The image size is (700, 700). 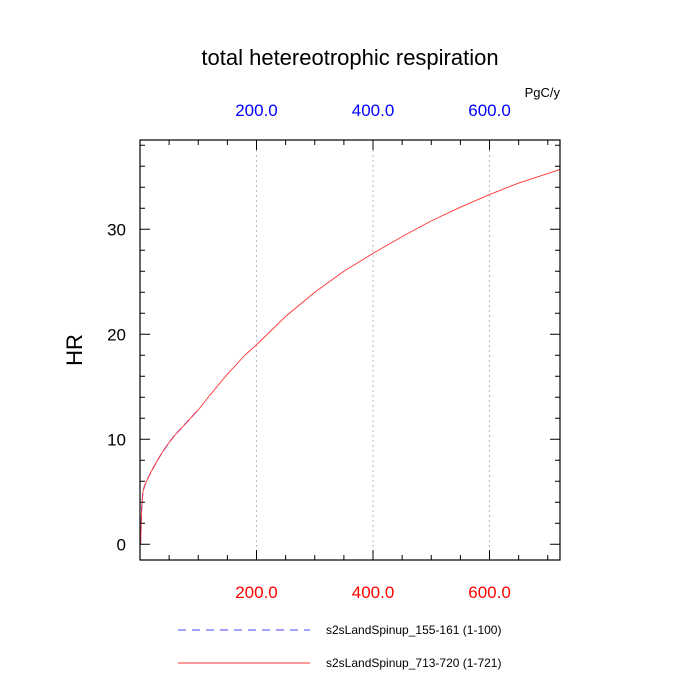 What do you see at coordinates (74, 350) in the screenshot?
I see `y-axis-label: HR` at bounding box center [74, 350].